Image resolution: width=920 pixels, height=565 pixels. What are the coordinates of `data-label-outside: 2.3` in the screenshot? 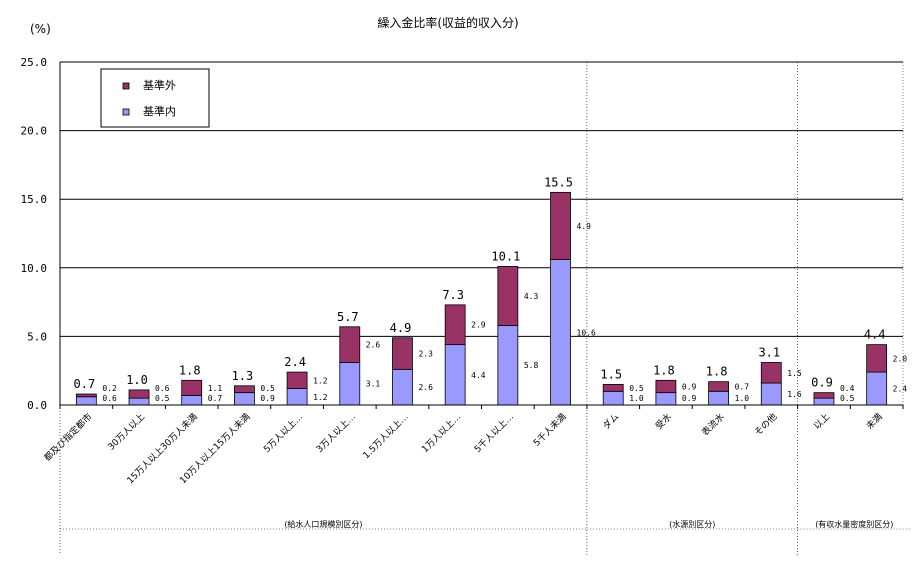 It's located at (425, 354).